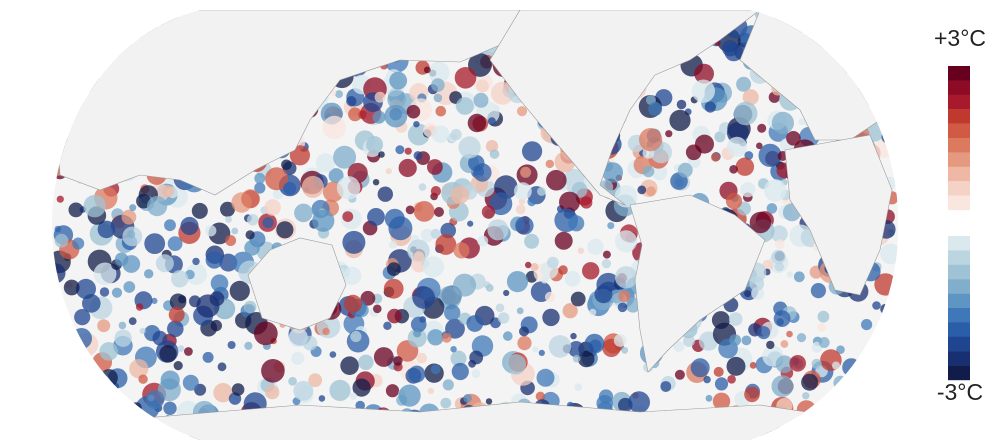  Describe the element at coordinates (959, 138) in the screenshot. I see `legend-warm-scale` at that location.